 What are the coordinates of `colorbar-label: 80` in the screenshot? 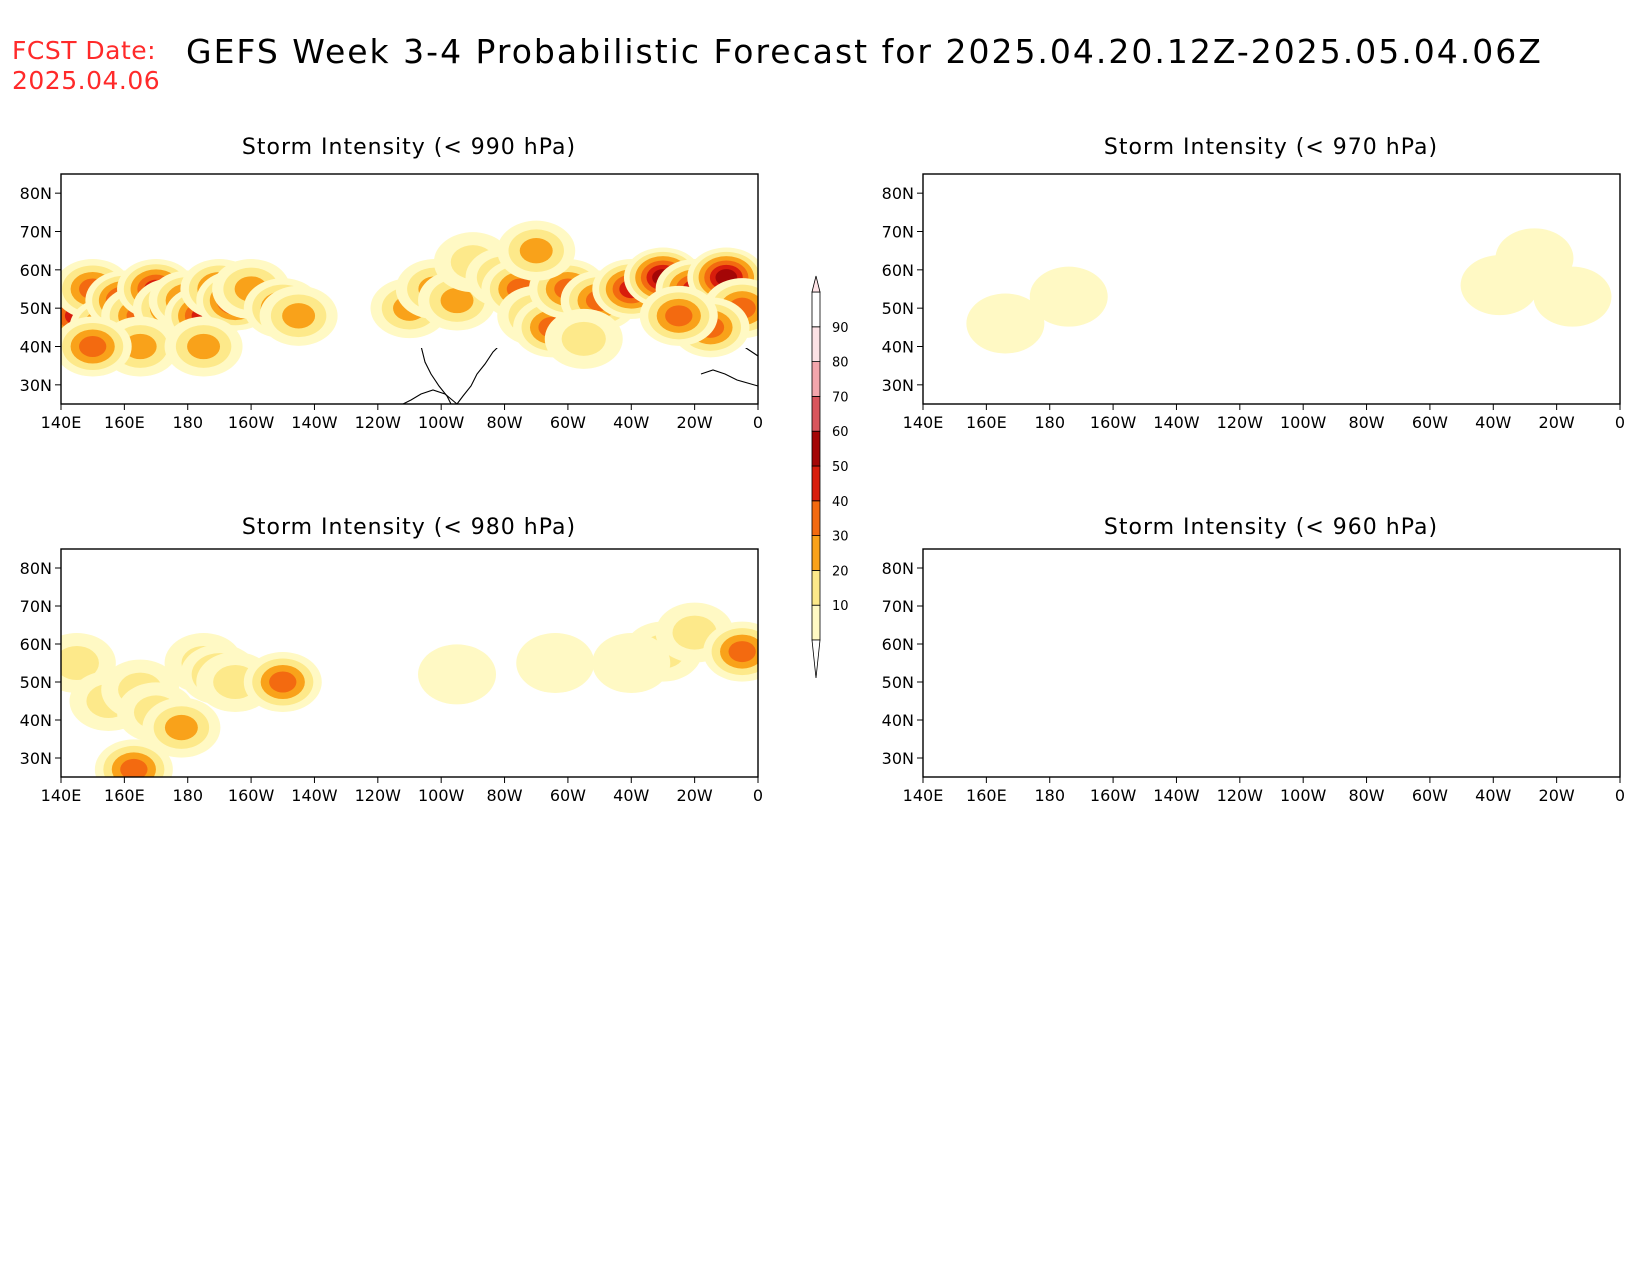 It's located at (840, 363).